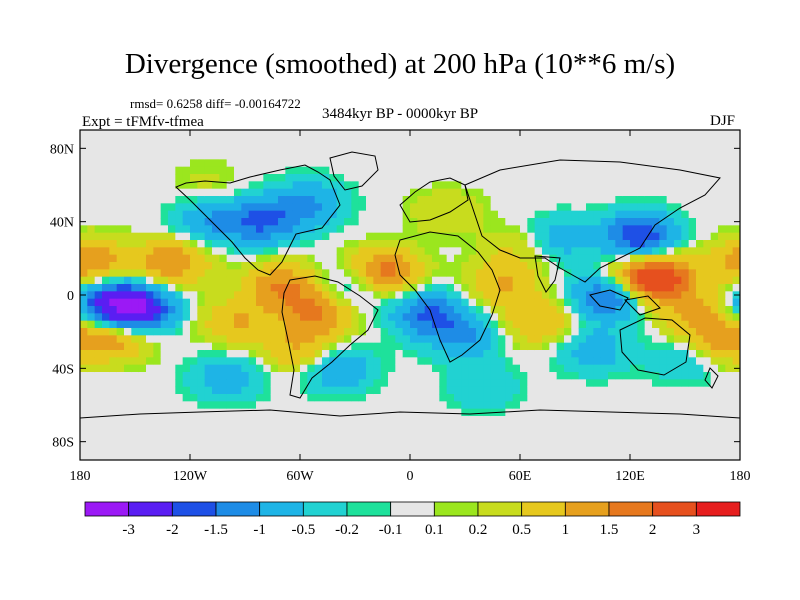 This screenshot has width=800, height=600. Describe the element at coordinates (143, 122) in the screenshot. I see `experiment-text: Expt = tFMfv-tfmea` at that location.